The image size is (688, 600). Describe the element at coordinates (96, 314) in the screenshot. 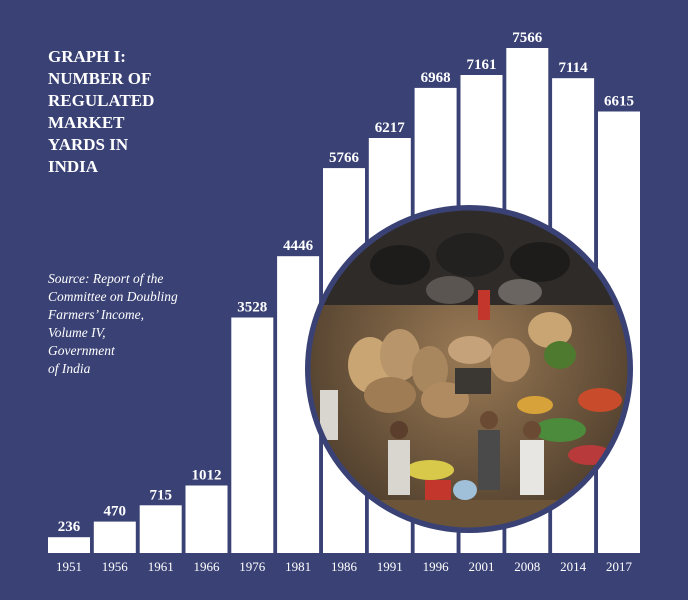

I see `source-line: Farmers’ Income,` at that location.